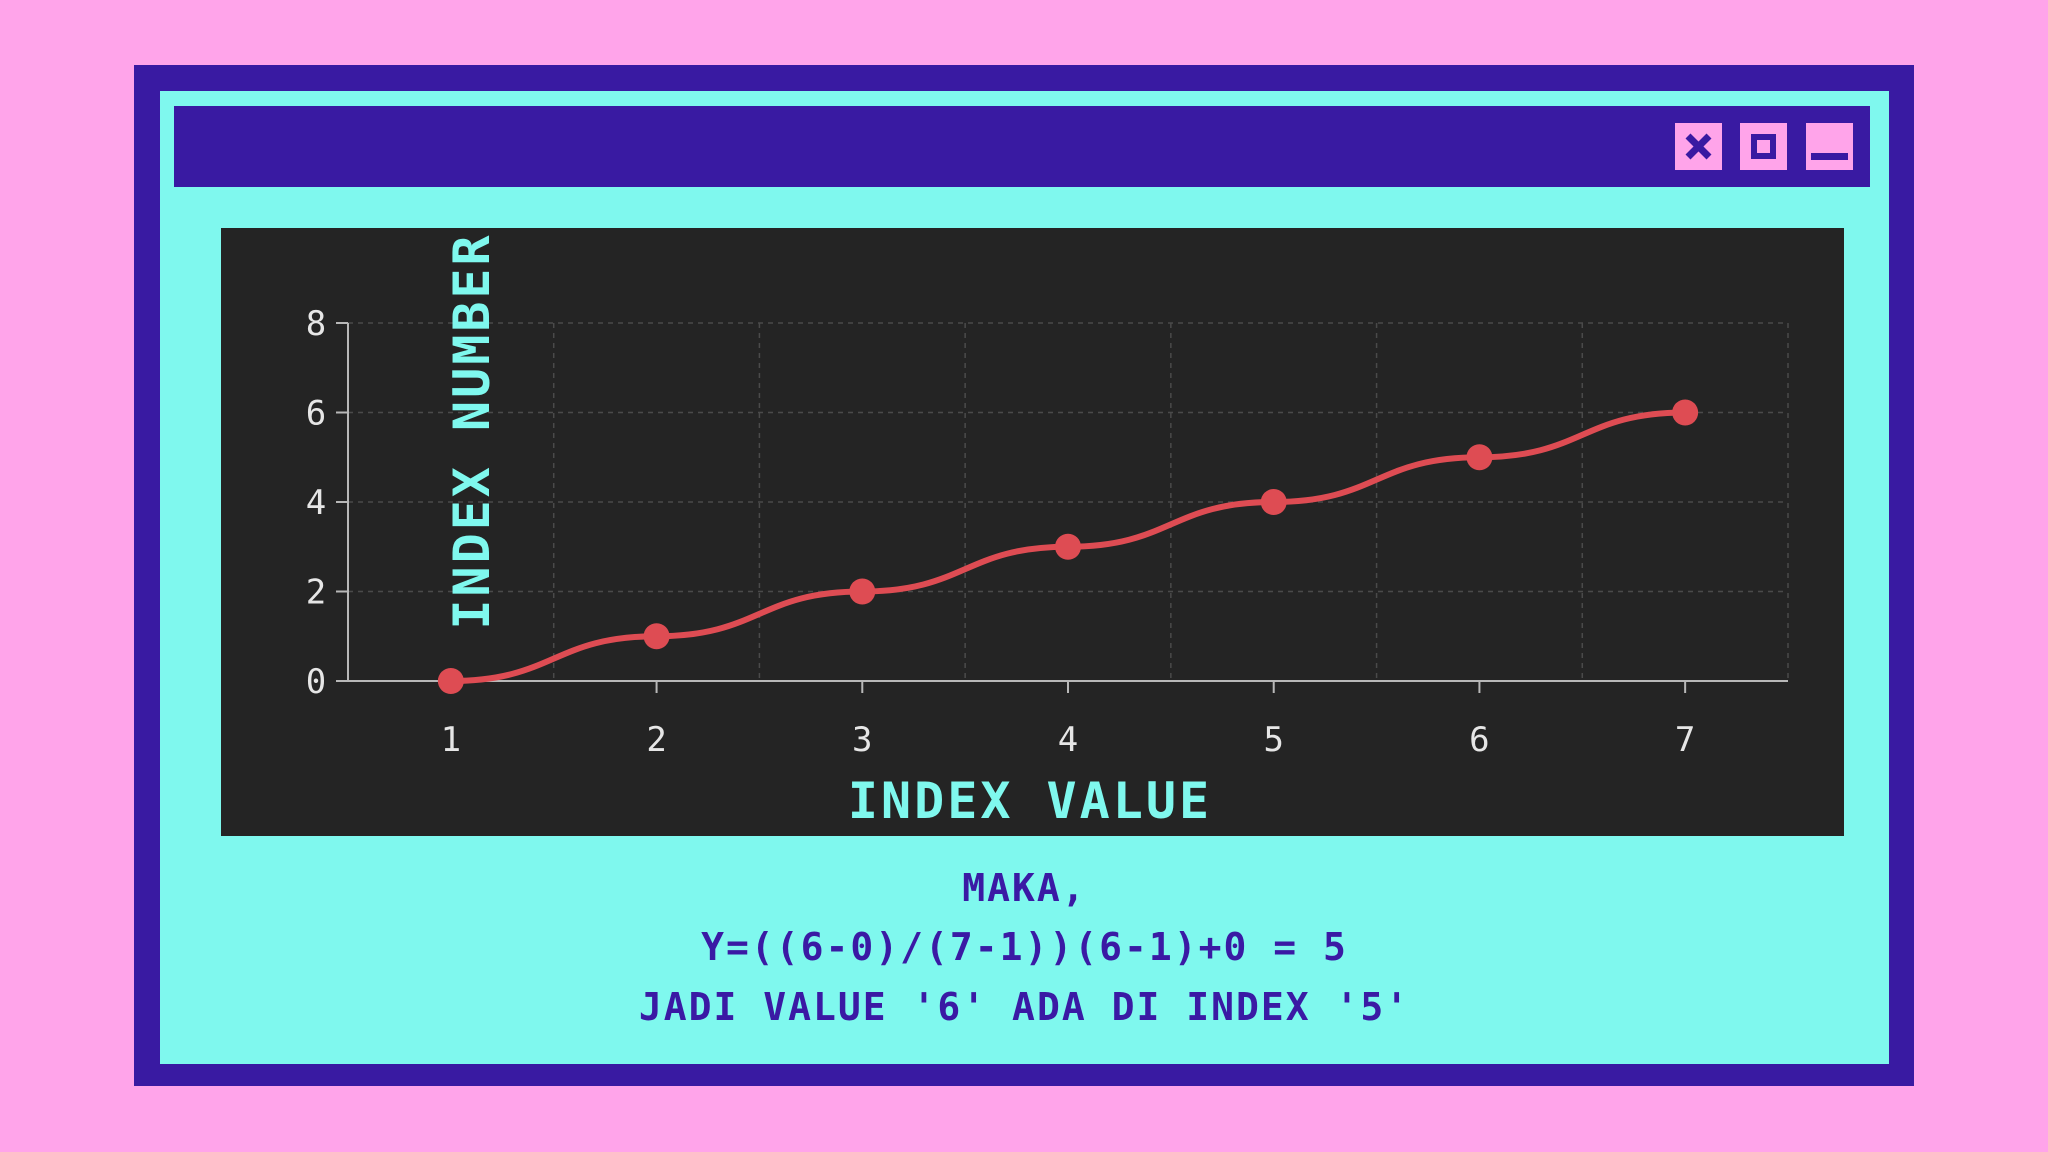 The height and width of the screenshot is (1152, 2048). Describe the element at coordinates (316, 593) in the screenshot. I see `y-tick-label: 2` at that location.